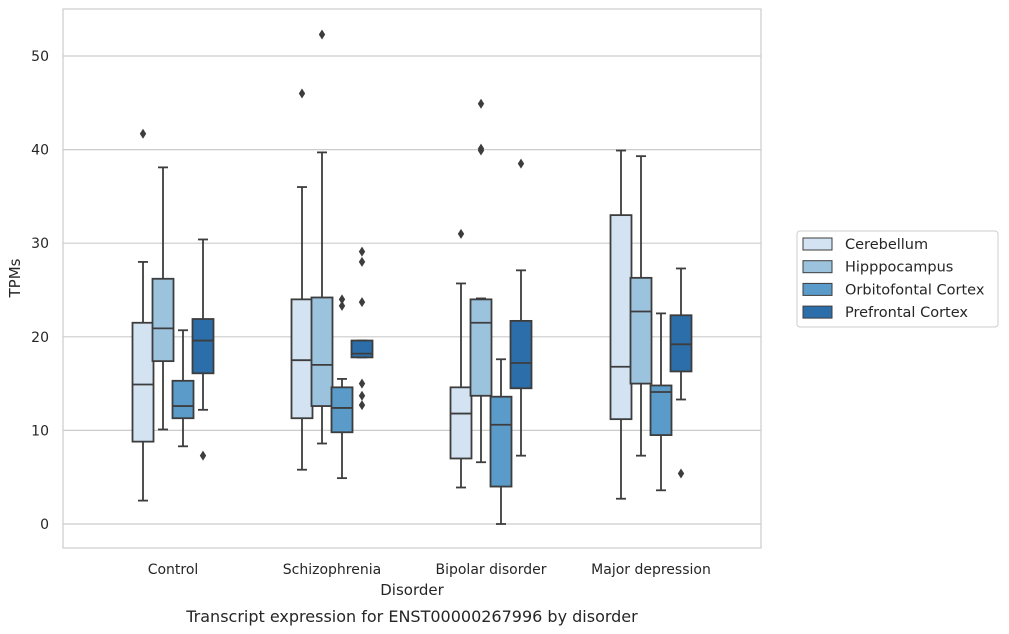 The width and height of the screenshot is (1009, 634). Describe the element at coordinates (40, 57) in the screenshot. I see `y-tick-label: 50` at that location.